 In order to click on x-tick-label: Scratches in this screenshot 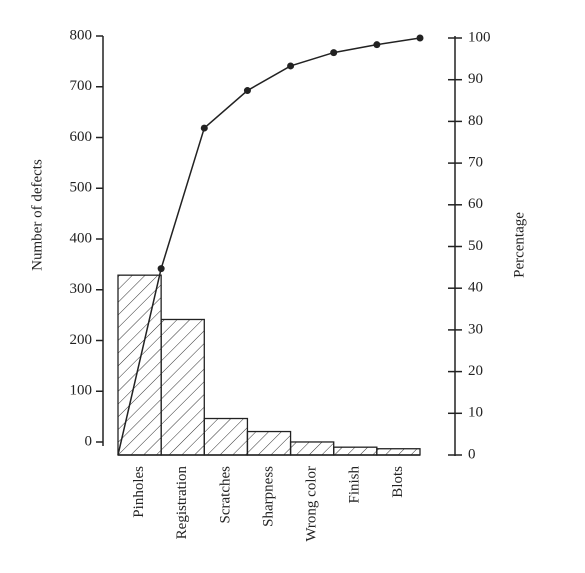, I will do `click(225, 495)`.